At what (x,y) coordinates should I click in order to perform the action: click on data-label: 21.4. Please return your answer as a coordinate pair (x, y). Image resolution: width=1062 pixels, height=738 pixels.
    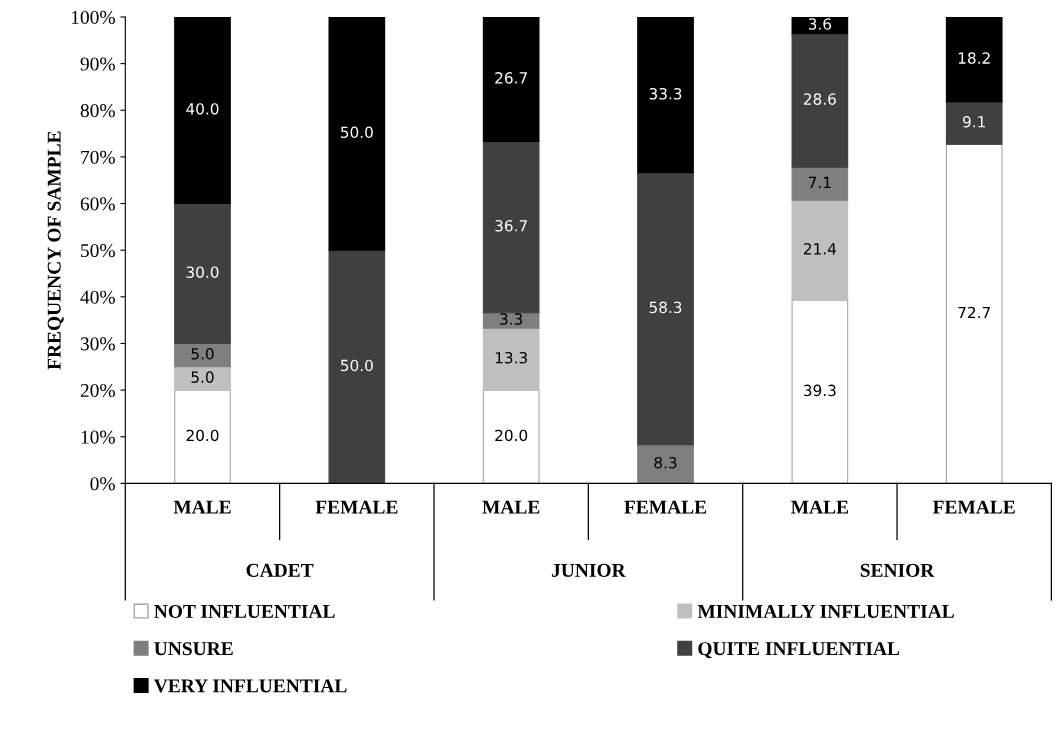
    Looking at the image, I should click on (820, 249).